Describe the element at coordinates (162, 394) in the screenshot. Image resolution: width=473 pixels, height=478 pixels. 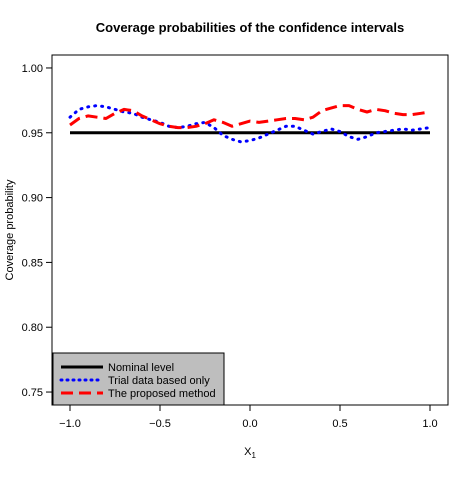
I see `legend-label-proposed-method: The proposed method` at that location.